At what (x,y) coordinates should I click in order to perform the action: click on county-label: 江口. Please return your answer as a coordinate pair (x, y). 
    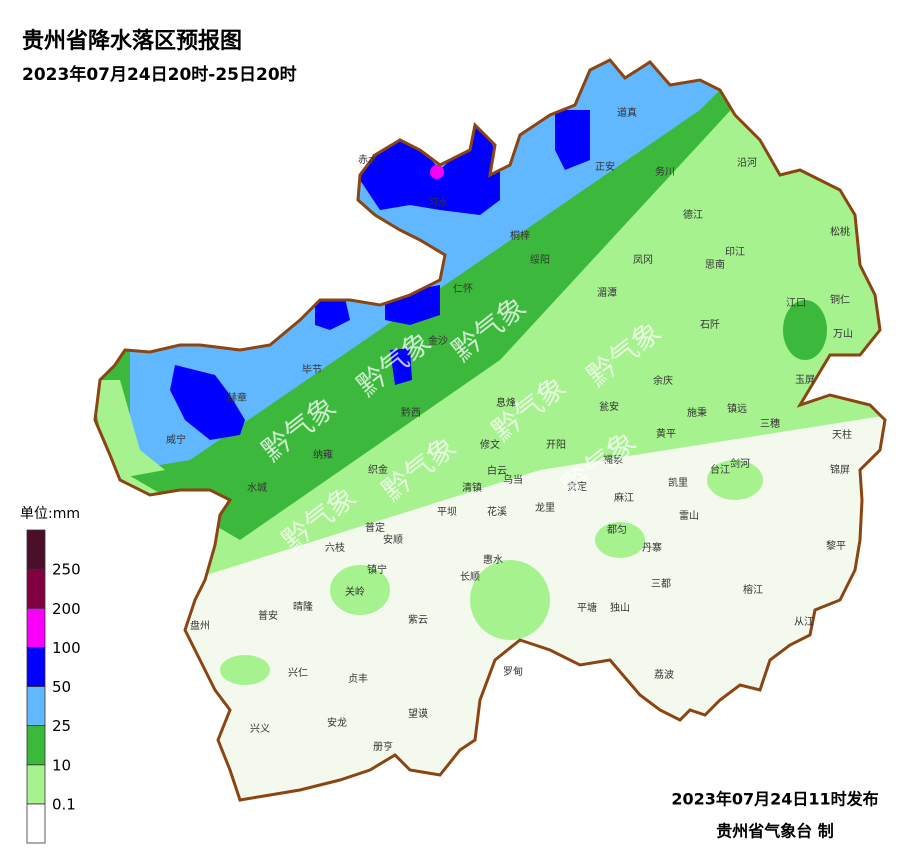
    Looking at the image, I should click on (796, 303).